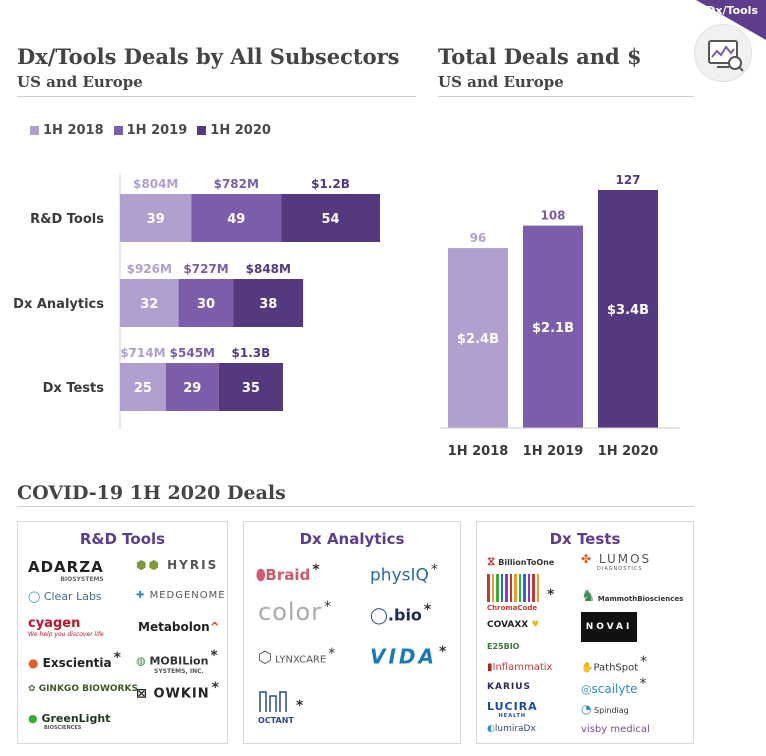 The width and height of the screenshot is (766, 756). Describe the element at coordinates (156, 219) in the screenshot. I see `segment-value-label: 39` at that location.